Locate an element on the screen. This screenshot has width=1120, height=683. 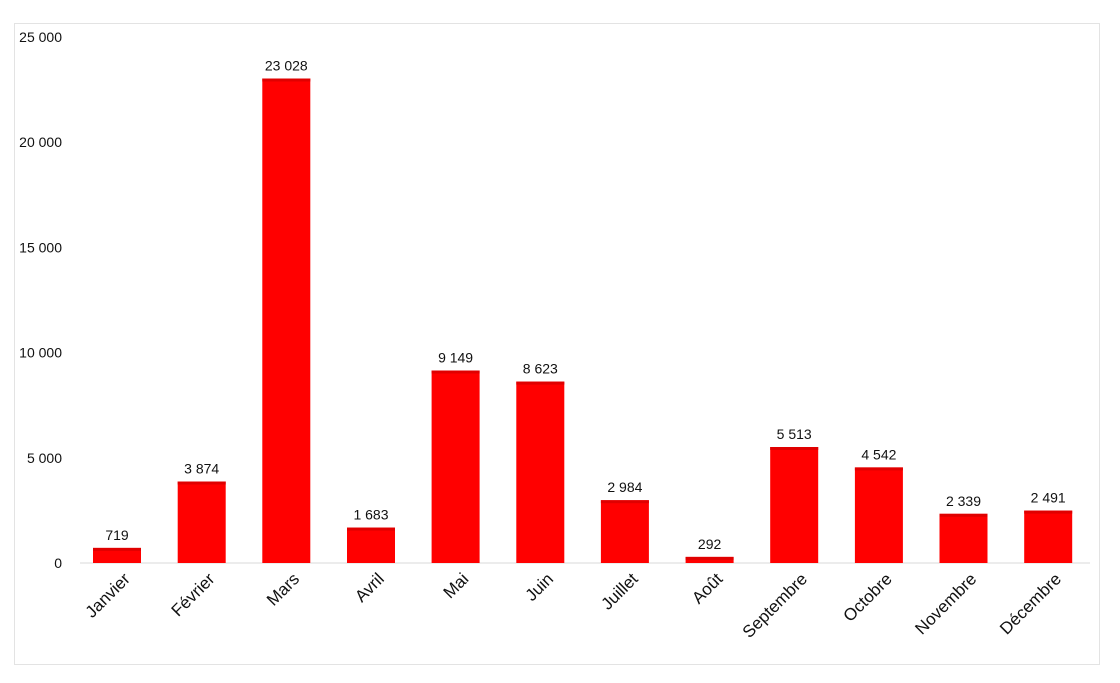
y-tick-label: 5 000 is located at coordinates (44, 458).